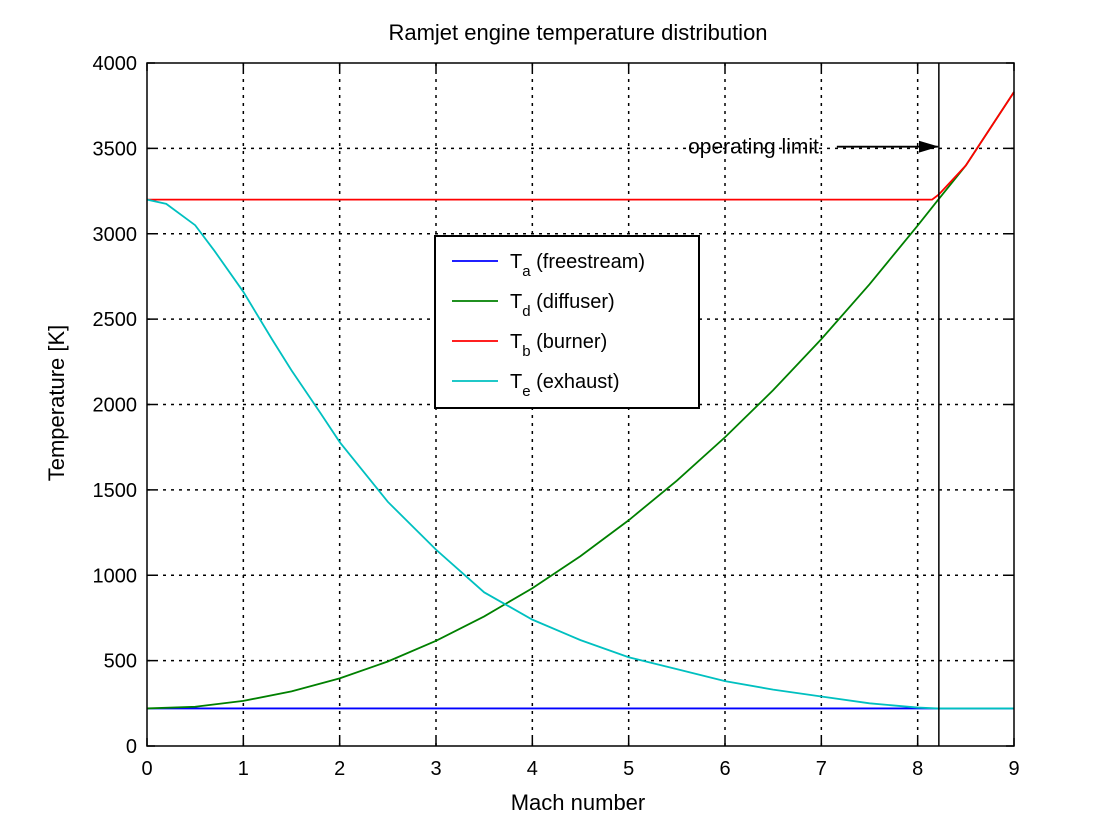 This screenshot has width=1120, height=840. I want to click on x-tick-label: 0, so click(146, 769).